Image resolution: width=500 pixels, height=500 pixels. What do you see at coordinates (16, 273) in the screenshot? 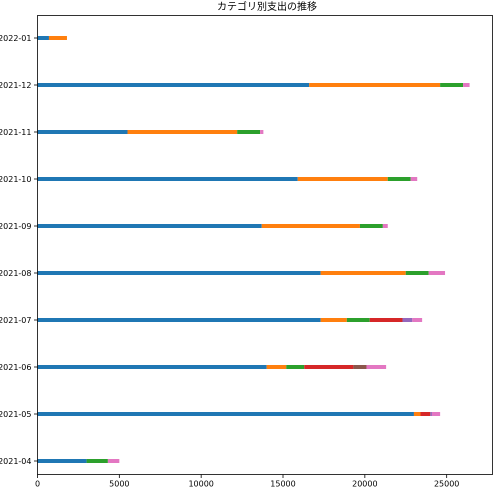
I see `y-tick-label: 2021-08` at bounding box center [16, 273].